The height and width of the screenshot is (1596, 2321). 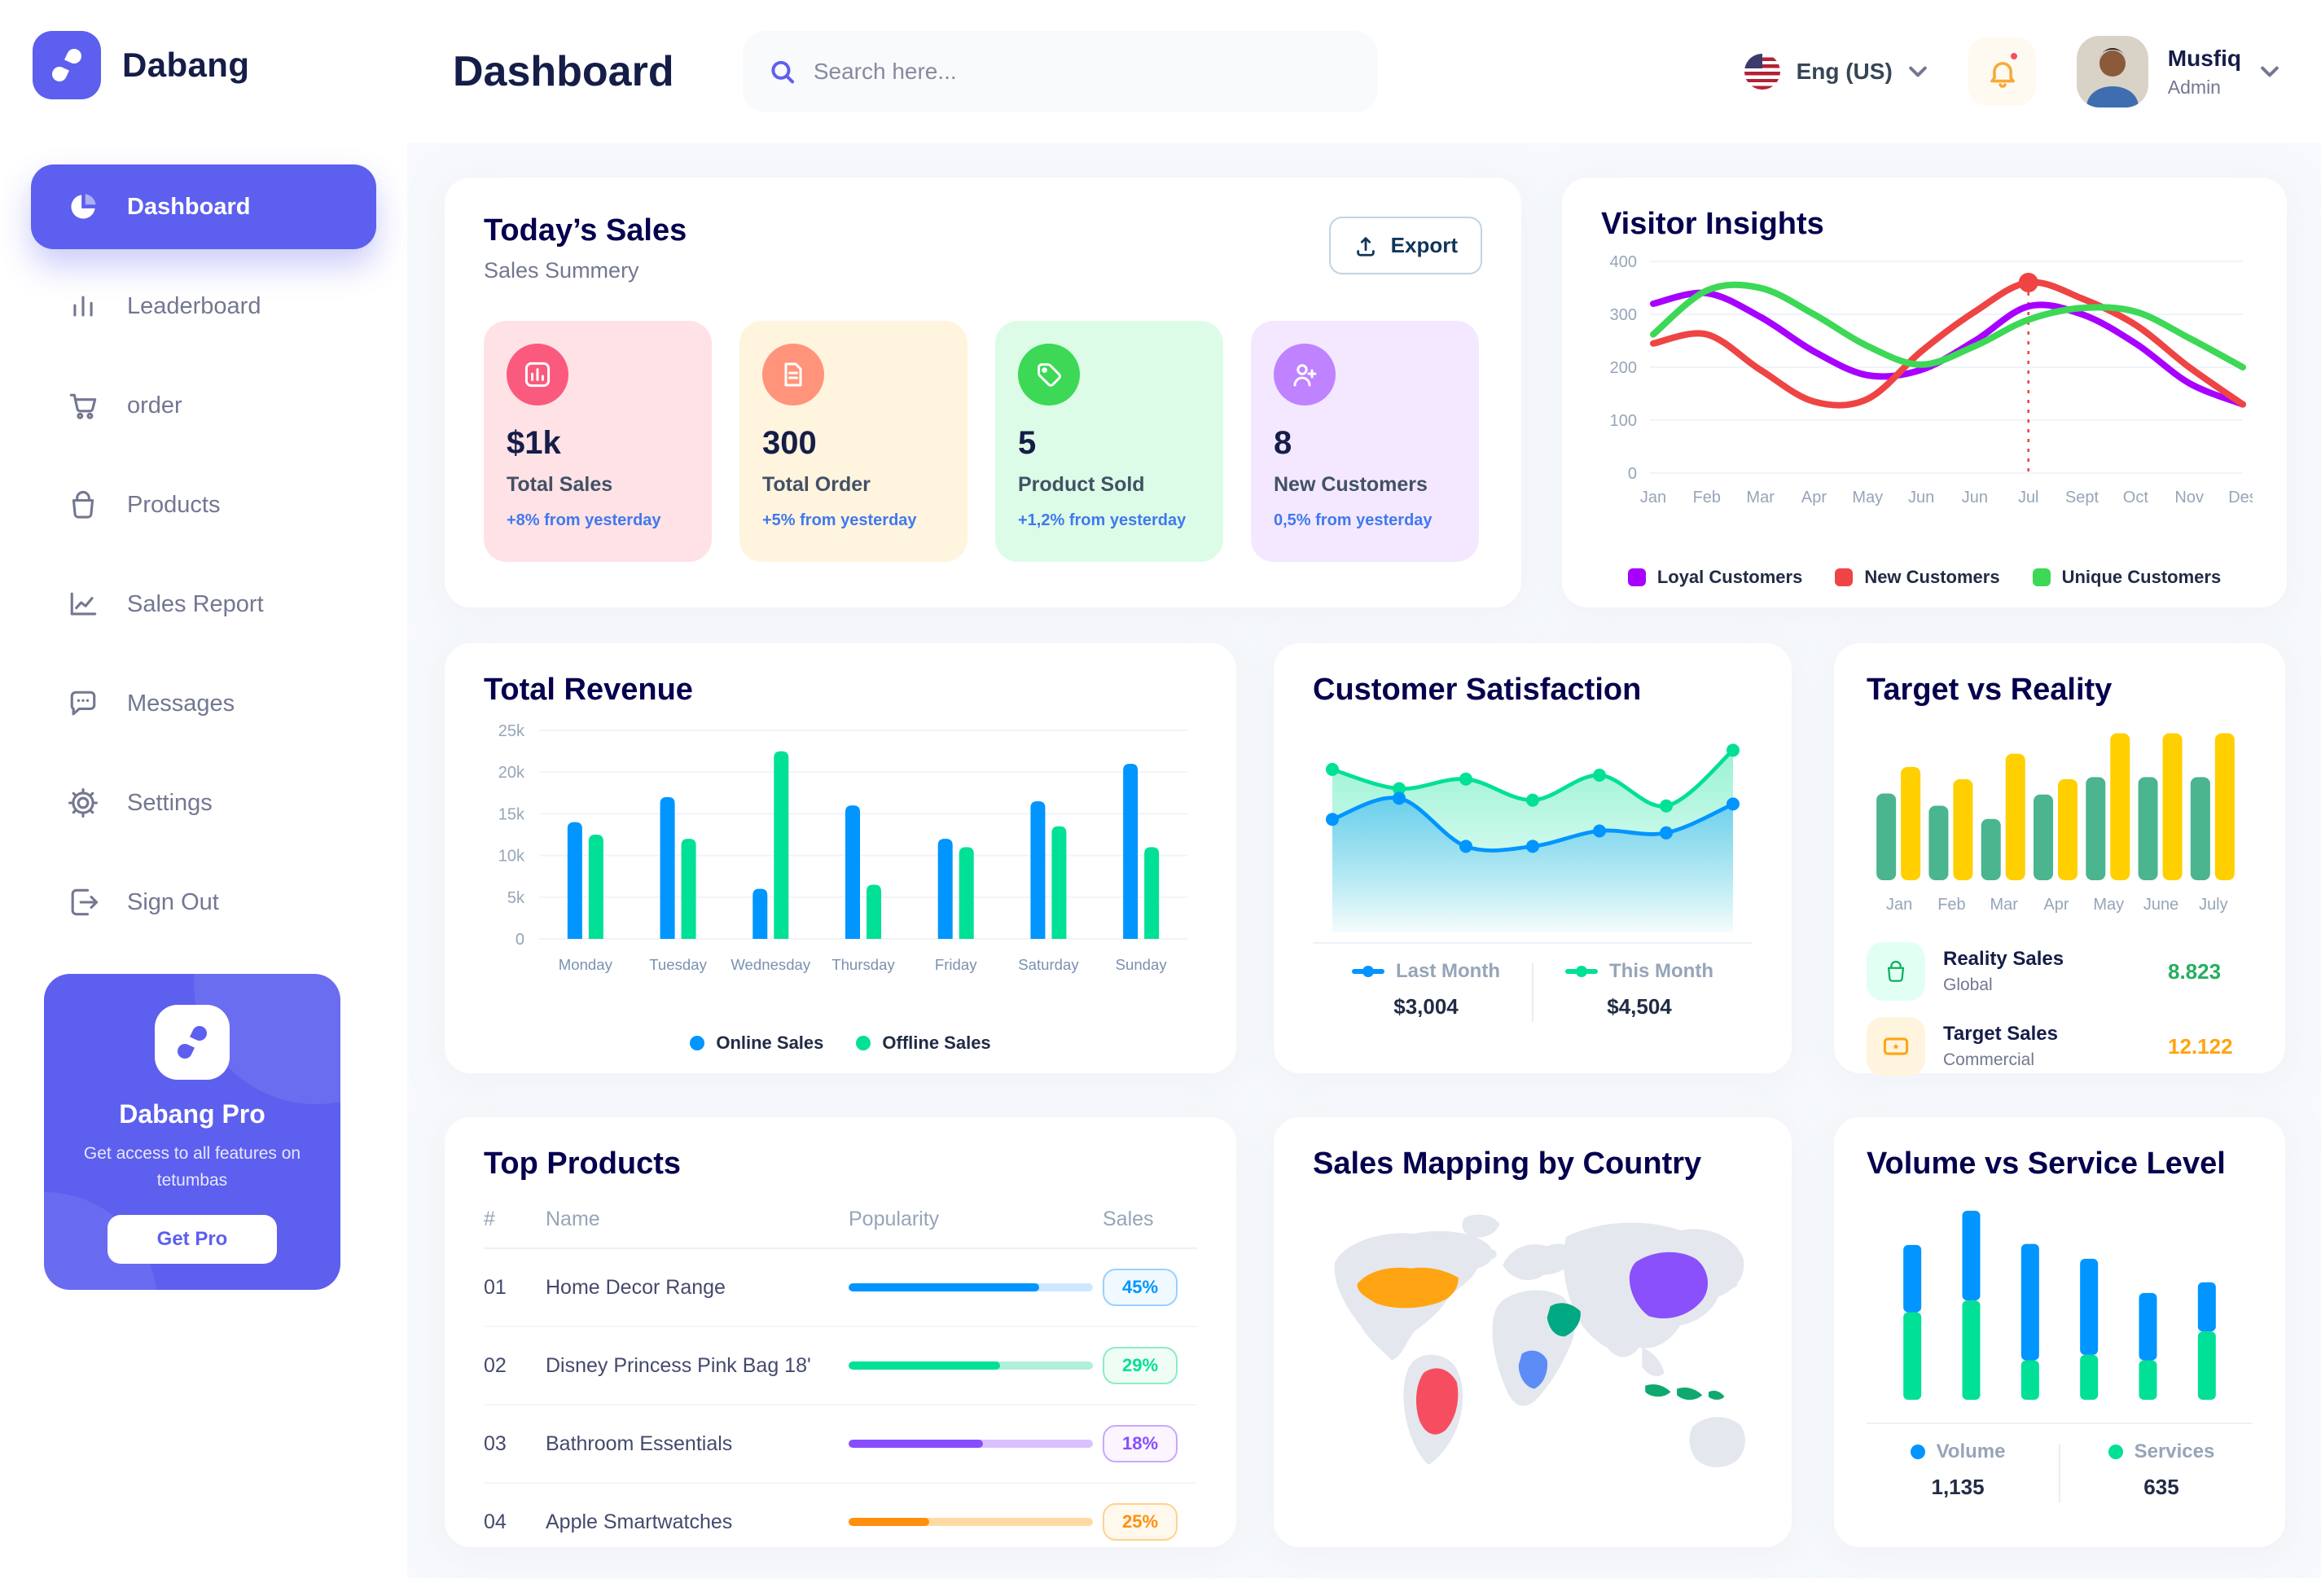 I want to click on legend-new: New Customers, so click(x=1917, y=577).